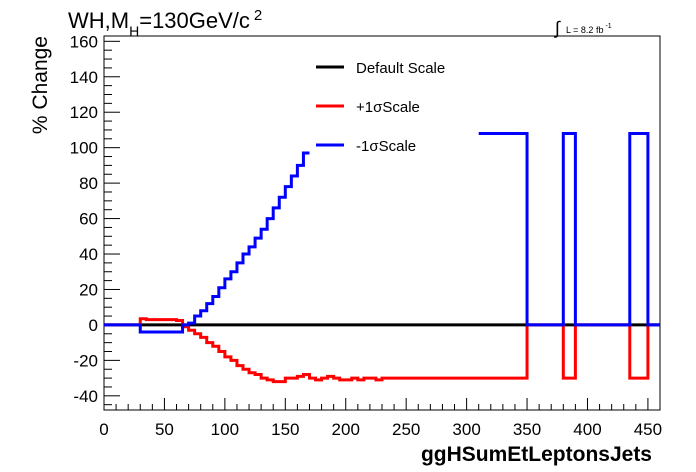 The height and width of the screenshot is (472, 696). What do you see at coordinates (587, 429) in the screenshot?
I see `x-tick-label: 400` at bounding box center [587, 429].